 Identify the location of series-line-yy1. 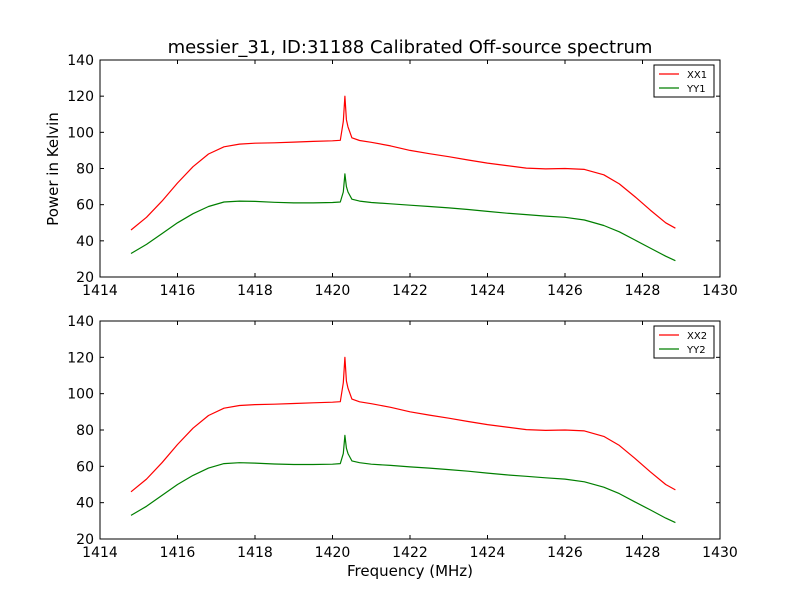
(403, 217).